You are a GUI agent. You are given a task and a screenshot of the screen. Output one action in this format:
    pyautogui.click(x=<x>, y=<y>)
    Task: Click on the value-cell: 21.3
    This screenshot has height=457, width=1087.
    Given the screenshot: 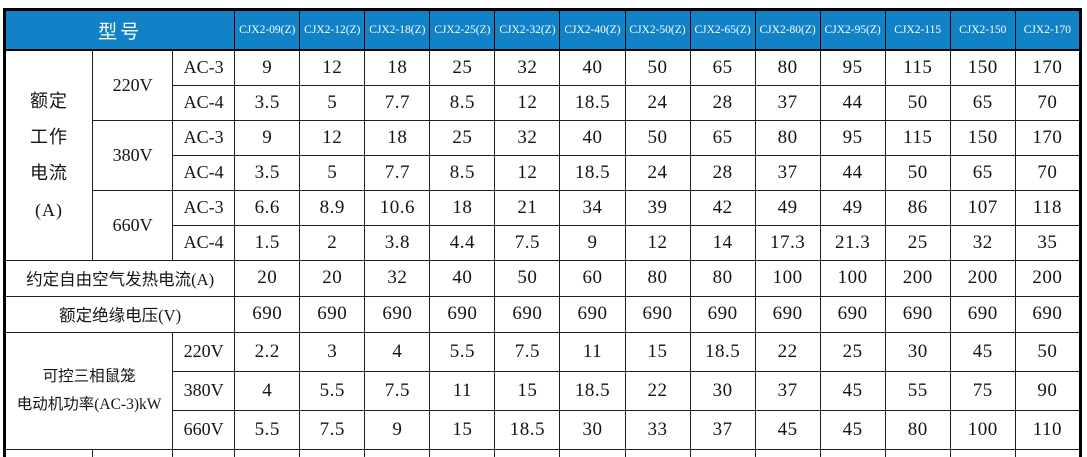 What is the action you would take?
    pyautogui.click(x=852, y=242)
    